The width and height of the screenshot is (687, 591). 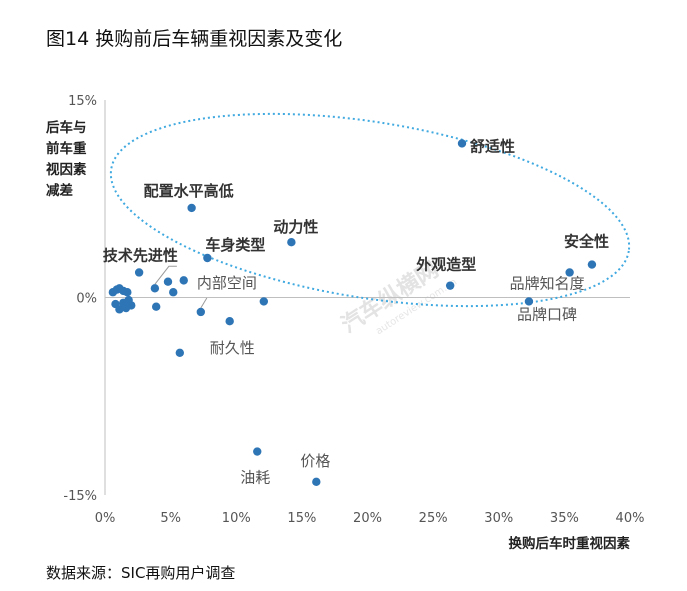 What do you see at coordinates (570, 543) in the screenshot?
I see `x-axis-title: 换购后车时重视因素` at bounding box center [570, 543].